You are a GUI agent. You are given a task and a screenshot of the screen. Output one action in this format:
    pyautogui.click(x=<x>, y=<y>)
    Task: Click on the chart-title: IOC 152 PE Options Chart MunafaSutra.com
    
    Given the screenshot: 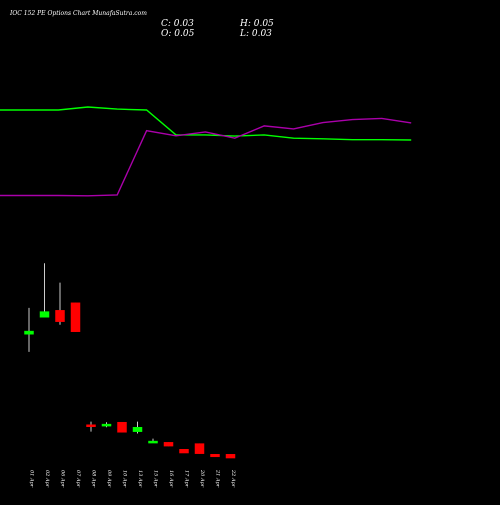 What is the action you would take?
    pyautogui.click(x=78, y=13)
    